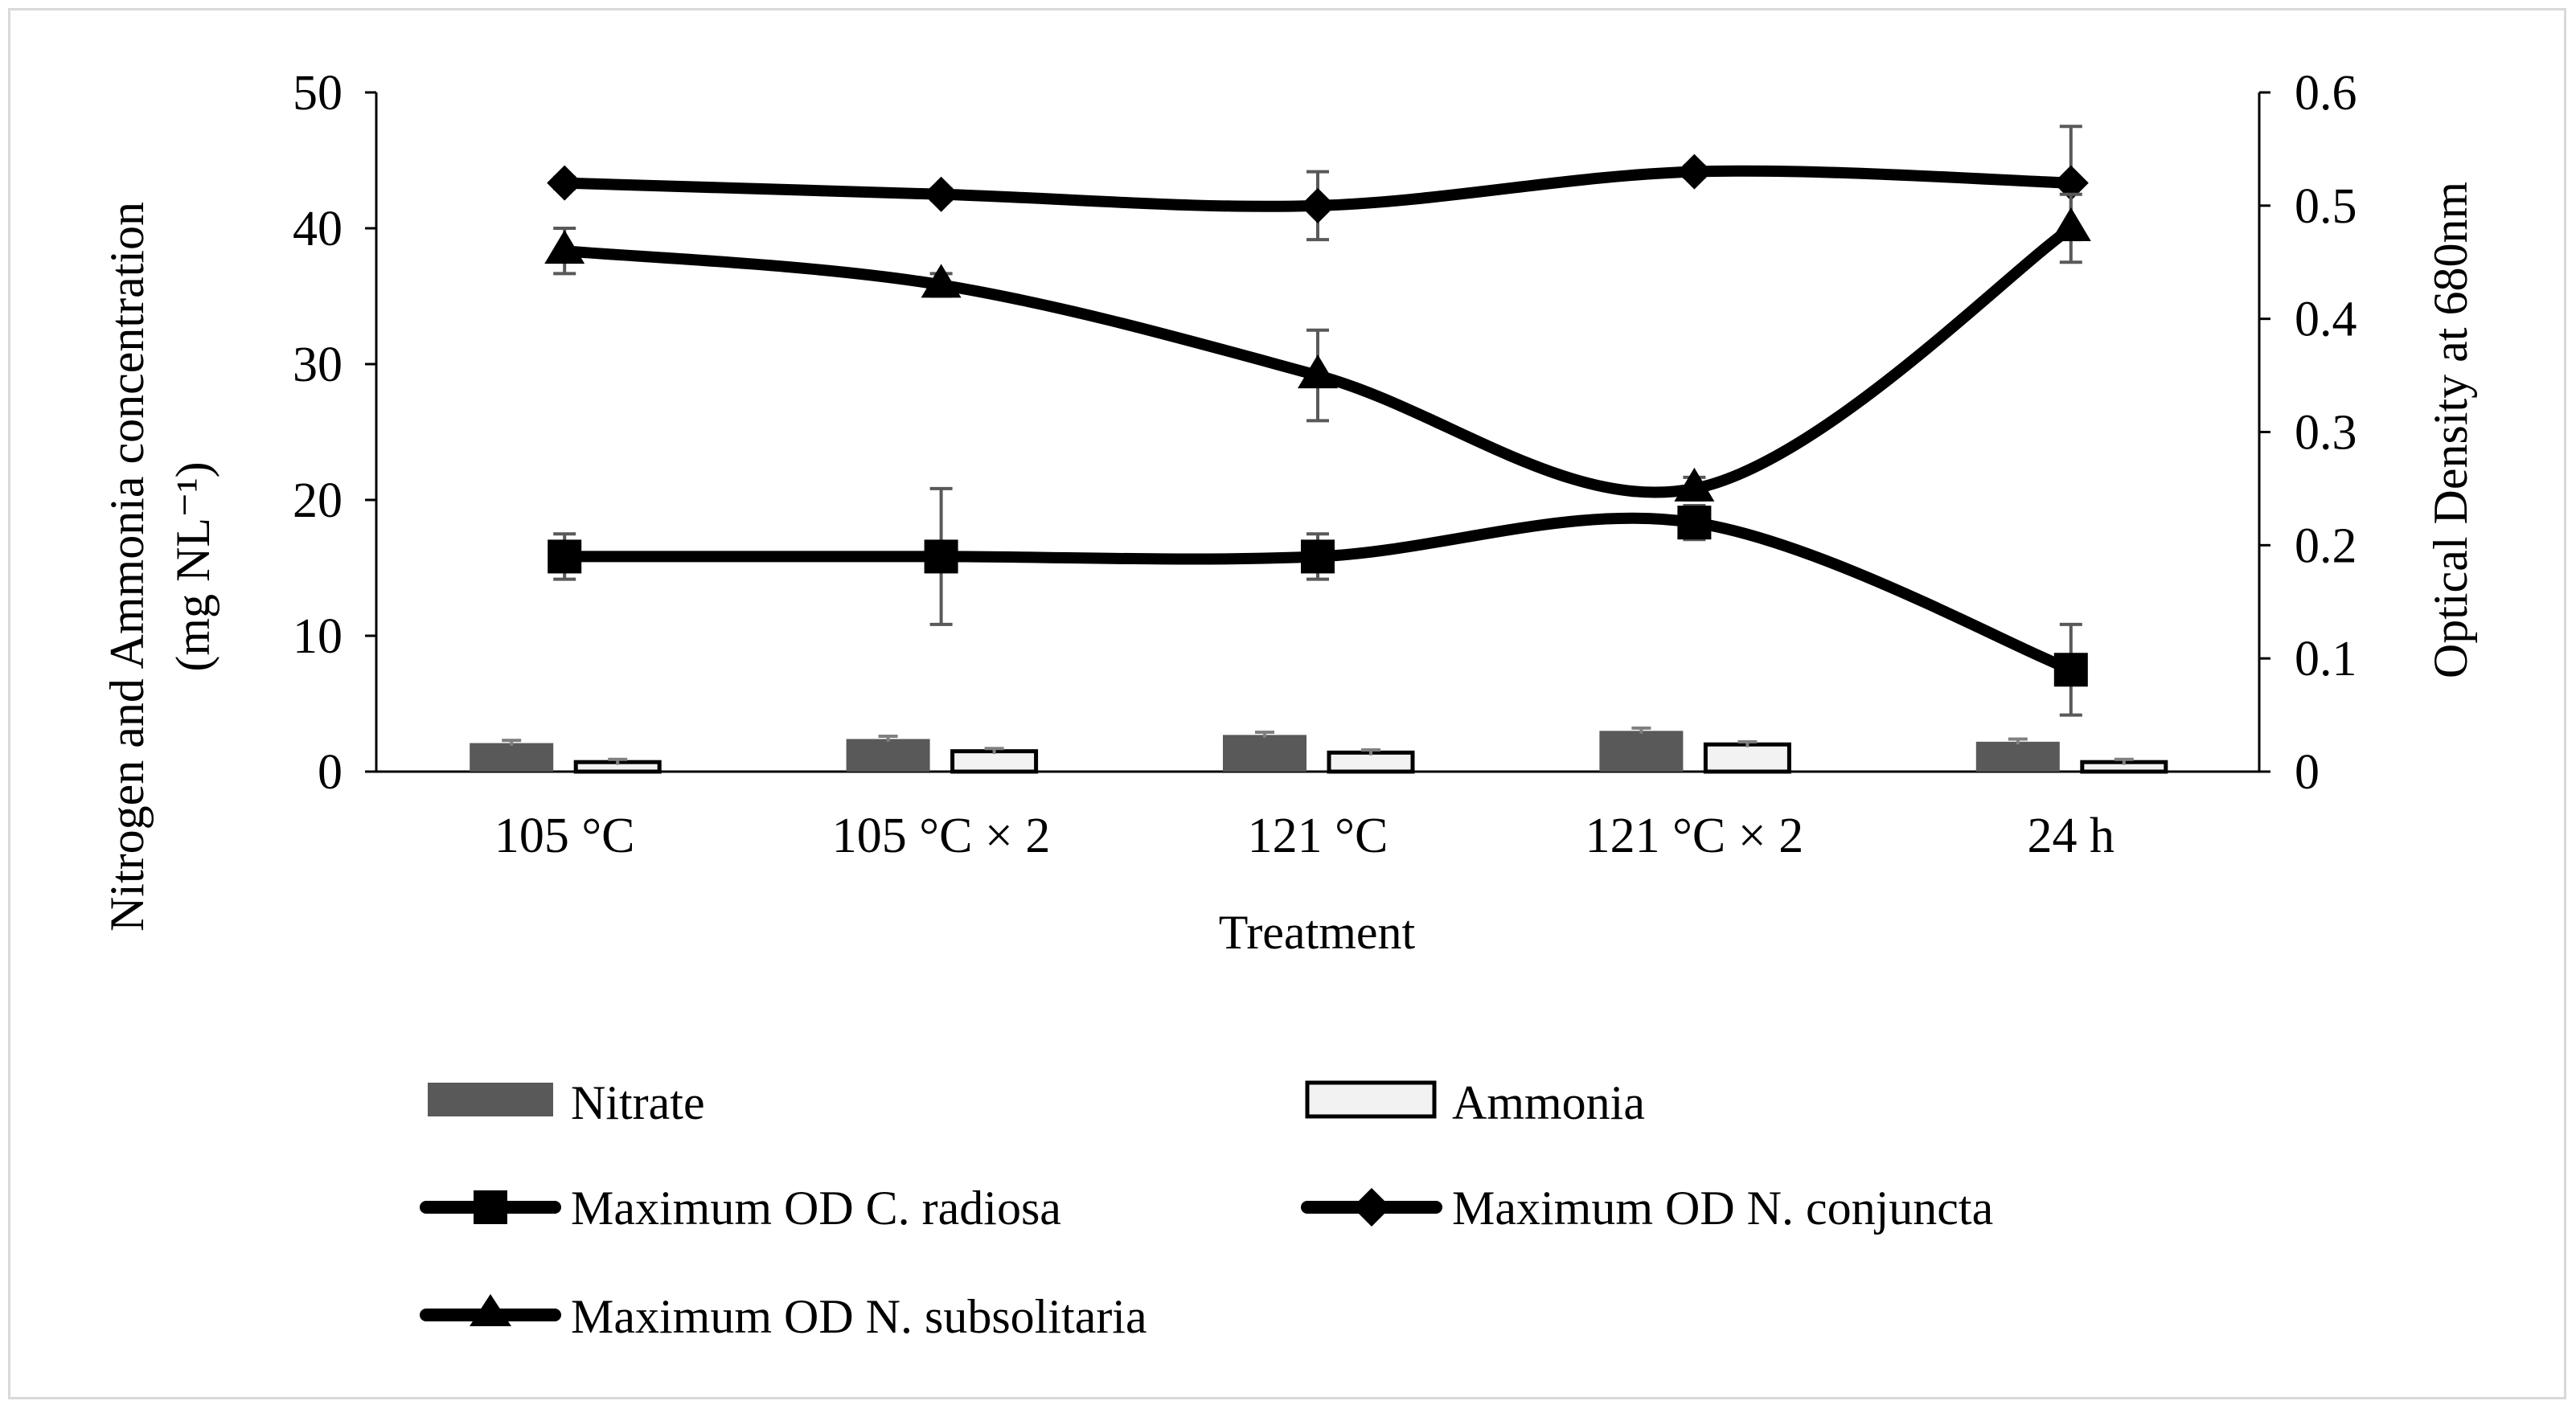  Describe the element at coordinates (491, 1310) in the screenshot. I see `legend-marker-triangle` at that location.